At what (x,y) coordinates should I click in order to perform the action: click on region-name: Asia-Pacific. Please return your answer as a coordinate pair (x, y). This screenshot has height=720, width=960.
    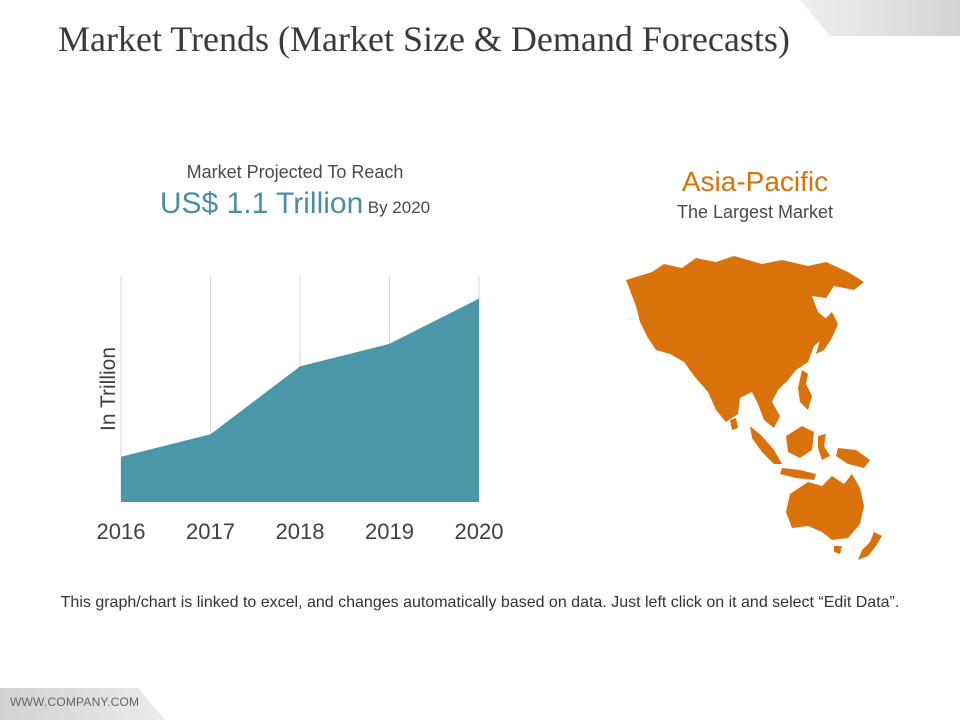
    Looking at the image, I should click on (755, 181).